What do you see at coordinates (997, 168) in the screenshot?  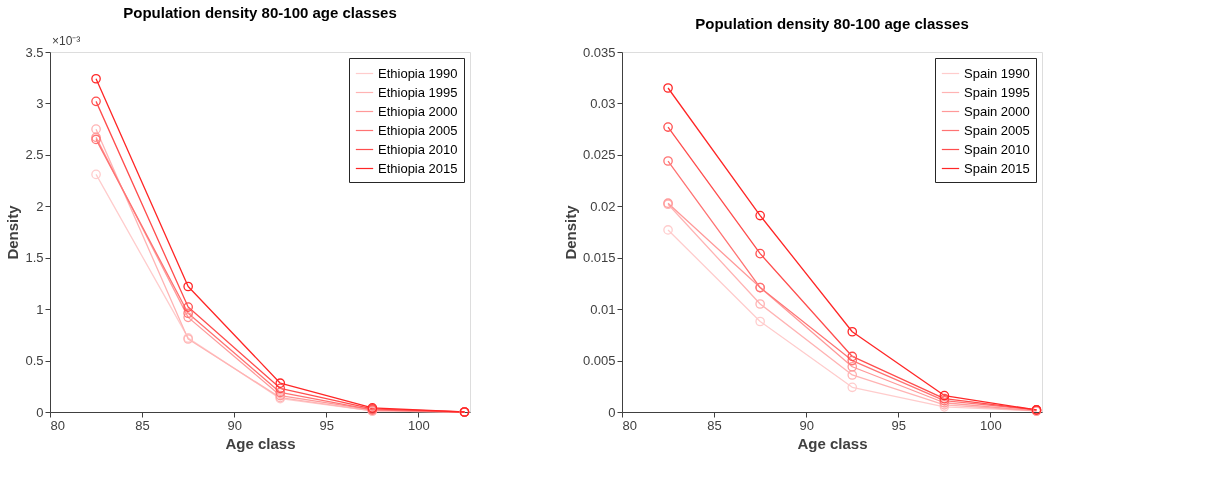 I see `legend-label: Spain 2015` at bounding box center [997, 168].